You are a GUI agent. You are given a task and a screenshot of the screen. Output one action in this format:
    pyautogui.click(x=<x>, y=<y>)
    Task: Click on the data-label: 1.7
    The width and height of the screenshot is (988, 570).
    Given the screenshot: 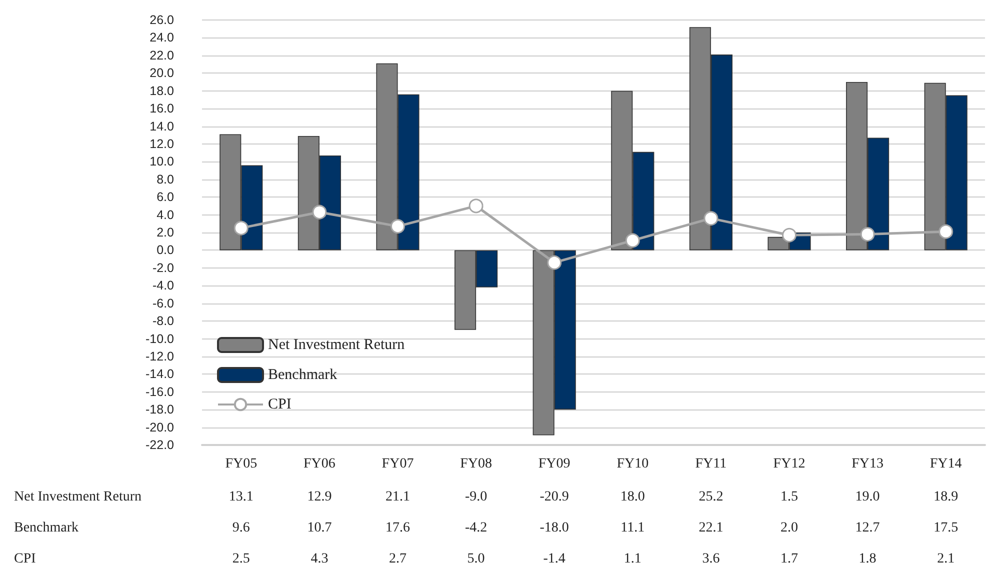 What is the action you would take?
    pyautogui.click(x=789, y=559)
    